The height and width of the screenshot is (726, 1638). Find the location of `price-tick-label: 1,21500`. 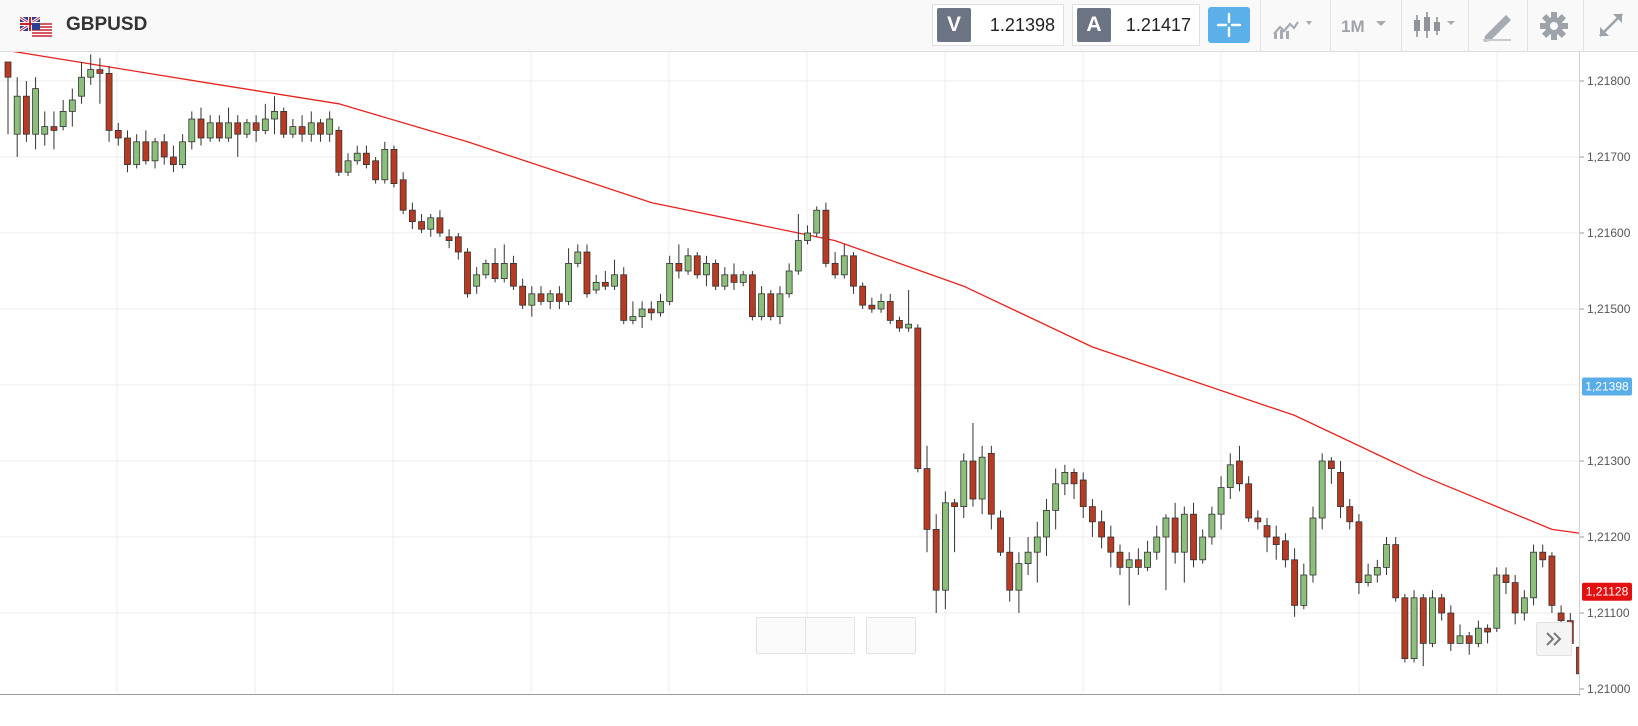

price-tick-label: 1,21500 is located at coordinates (1609, 309).